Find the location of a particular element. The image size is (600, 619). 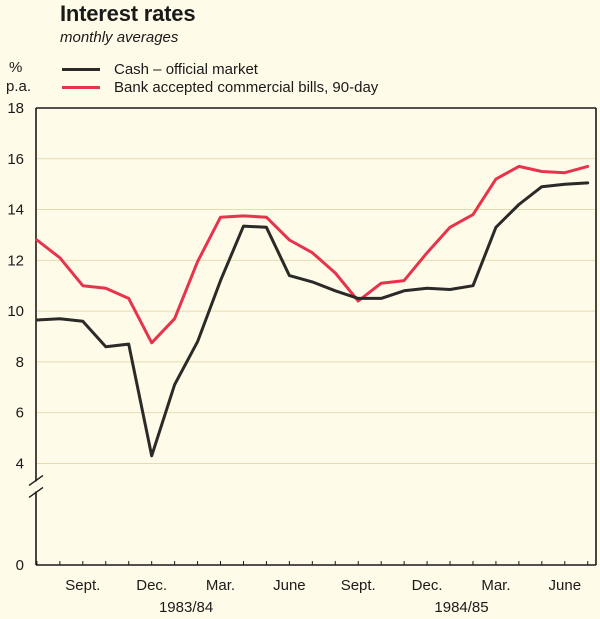

x-year-label: 1984/85 is located at coordinates (461, 607).